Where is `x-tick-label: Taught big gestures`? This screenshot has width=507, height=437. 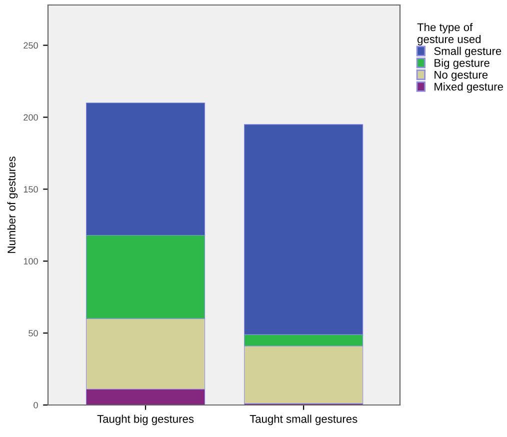
x-tick-label: Taught big gestures is located at coordinates (145, 420).